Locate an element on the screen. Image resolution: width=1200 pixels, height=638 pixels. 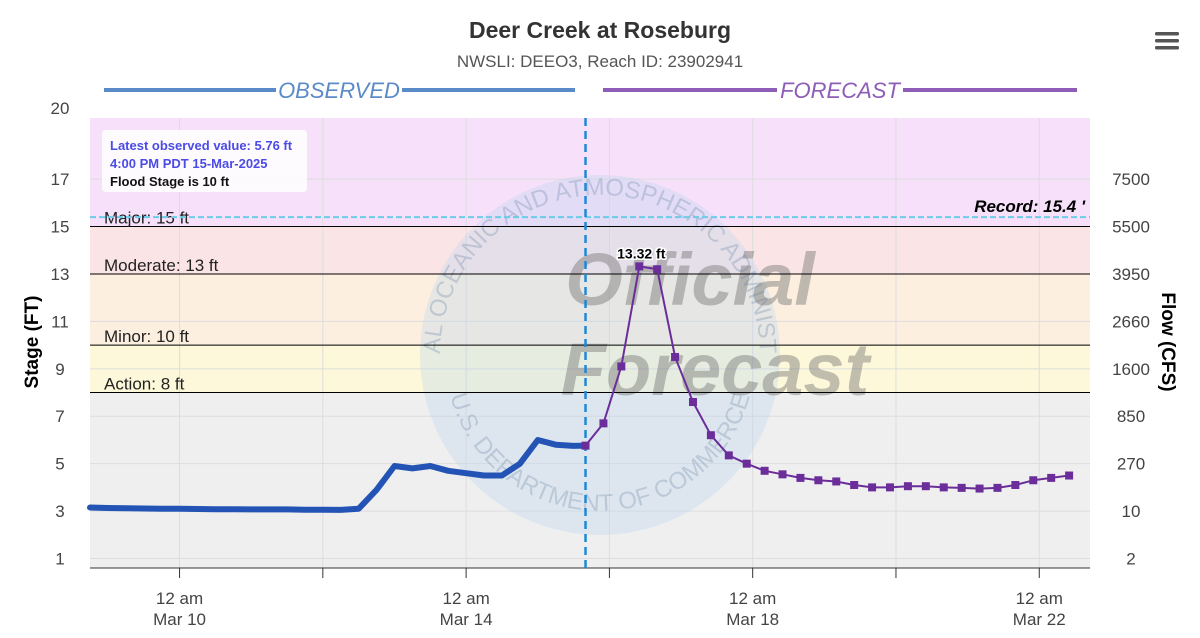
watermark: Official is located at coordinates (690, 279).